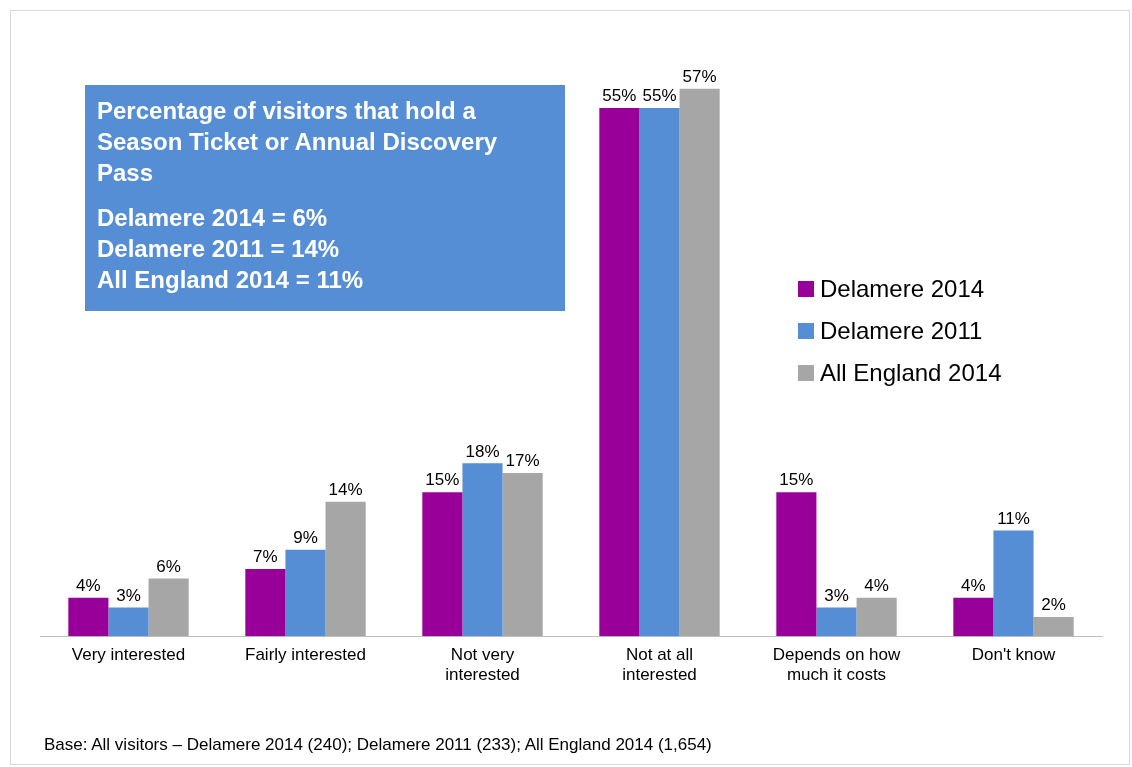 The width and height of the screenshot is (1132, 767). I want to click on legend-label: Delamere 2011, so click(901, 331).